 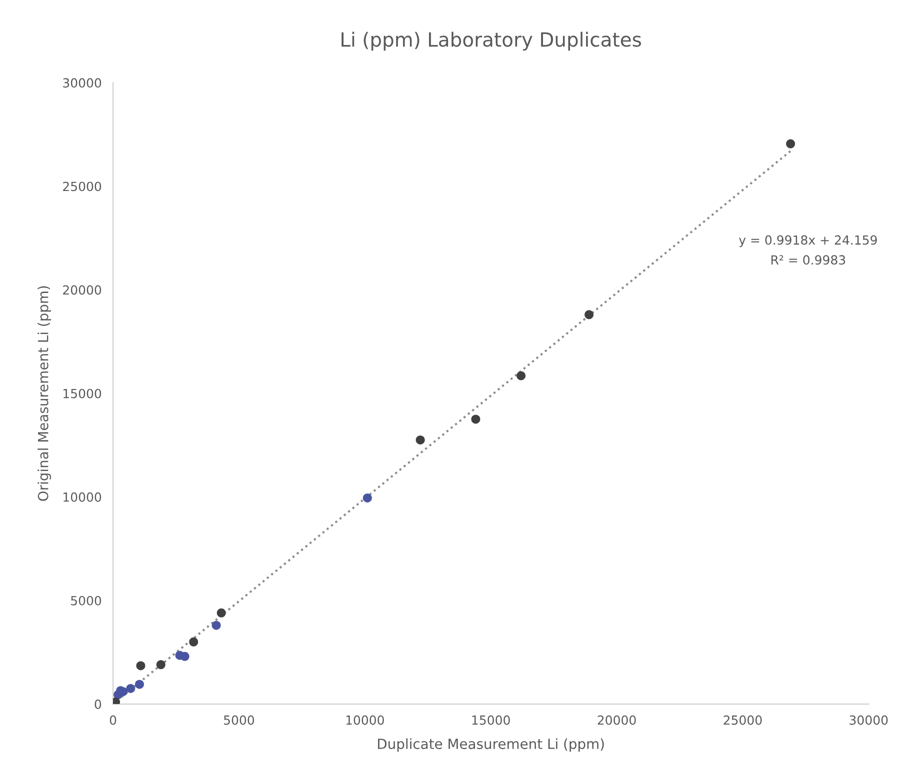 What do you see at coordinates (45, 393) in the screenshot?
I see `y-axis-title: Original Measurement Li (ppm)` at bounding box center [45, 393].